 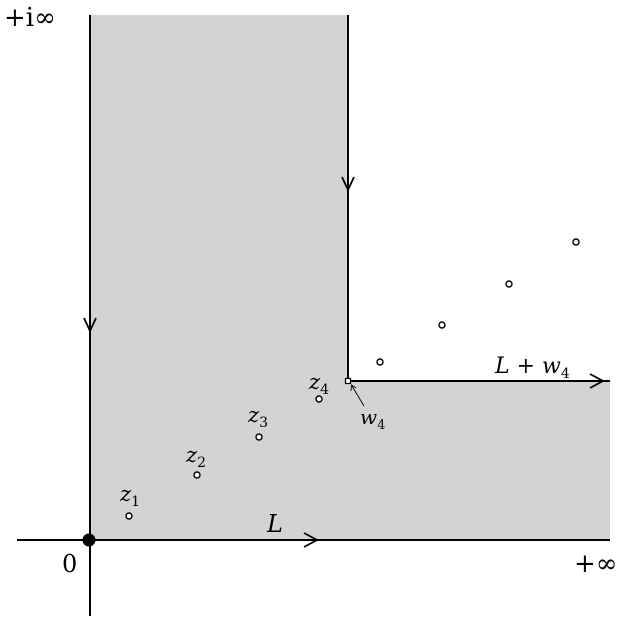 What do you see at coordinates (90, 325) in the screenshot?
I see `arrow-down-left` at bounding box center [90, 325].